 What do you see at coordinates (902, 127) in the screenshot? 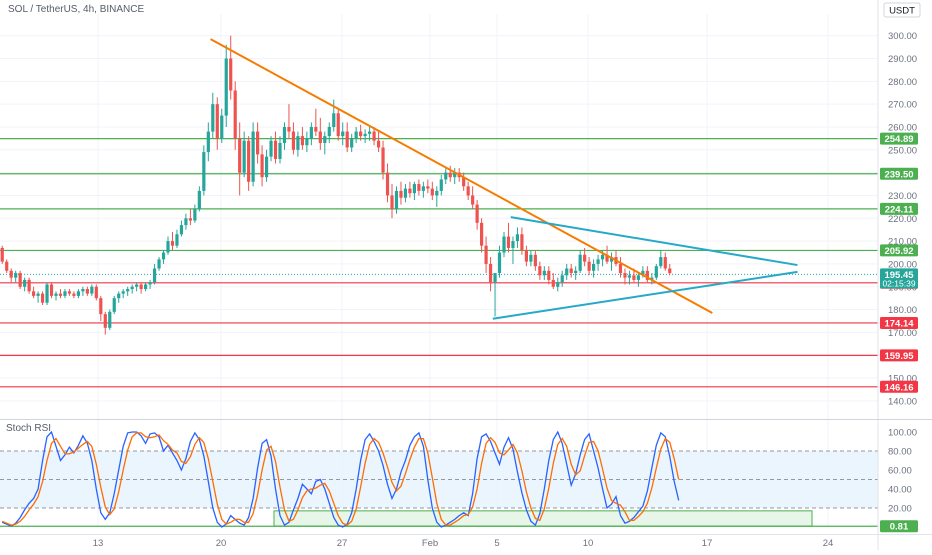
I see `price-tick-label: 260.00` at bounding box center [902, 127].